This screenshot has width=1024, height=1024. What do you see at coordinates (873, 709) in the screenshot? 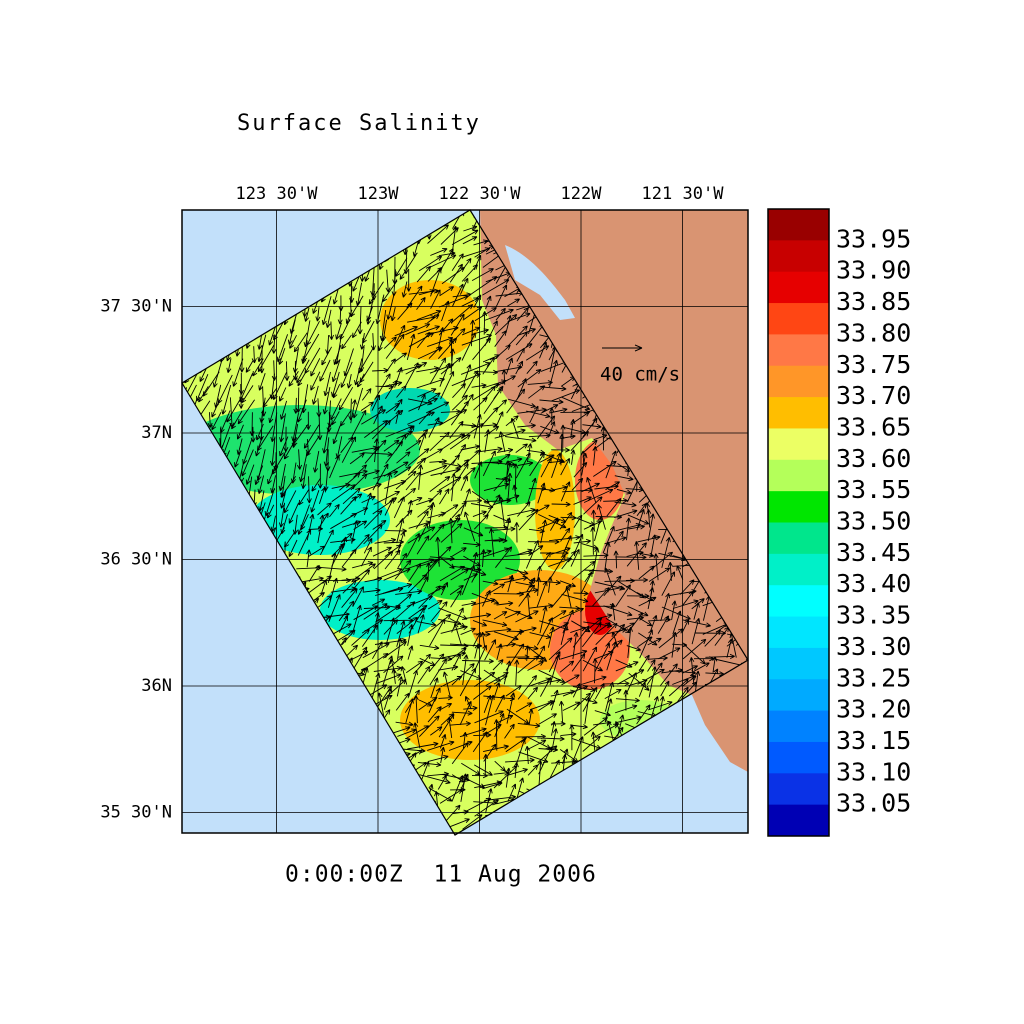
I see `colorbar-label: 33.20` at bounding box center [873, 709].